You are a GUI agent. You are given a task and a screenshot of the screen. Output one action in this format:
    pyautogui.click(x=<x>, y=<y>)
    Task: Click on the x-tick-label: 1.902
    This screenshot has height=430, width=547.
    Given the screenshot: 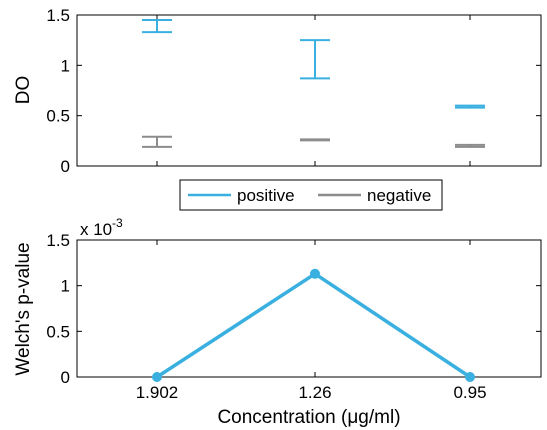 What is the action you would take?
    pyautogui.click(x=157, y=392)
    